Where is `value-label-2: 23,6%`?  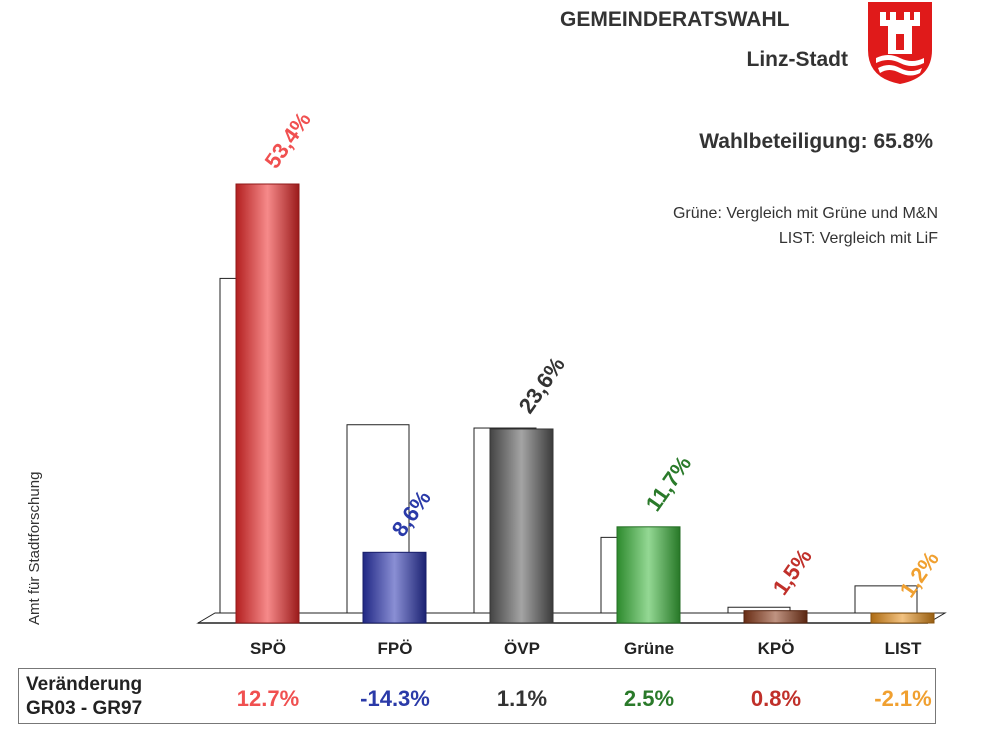 value-label-2: 23,6% is located at coordinates (542, 384).